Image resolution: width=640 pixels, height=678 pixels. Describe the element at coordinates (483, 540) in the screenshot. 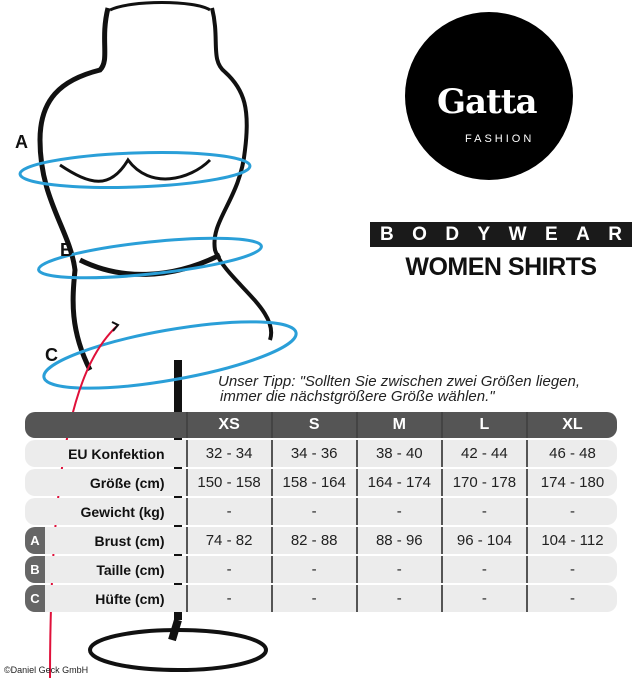

I see `table-cell: 96 - 104` at that location.